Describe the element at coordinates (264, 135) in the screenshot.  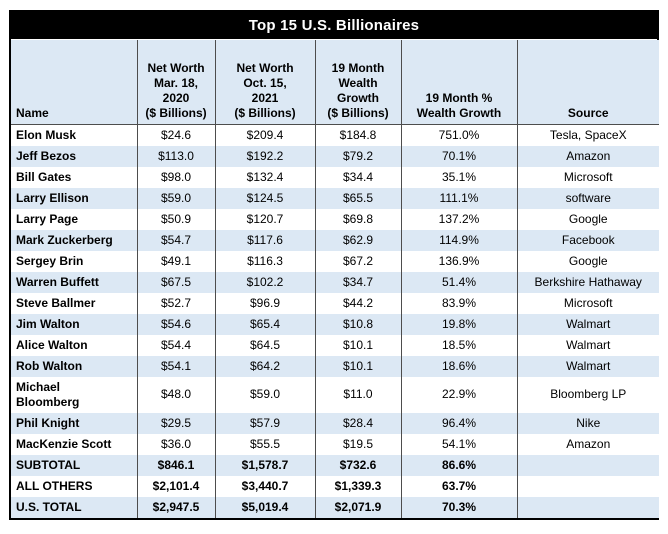
I see `worth-2021-cell: $209.4` at that location.